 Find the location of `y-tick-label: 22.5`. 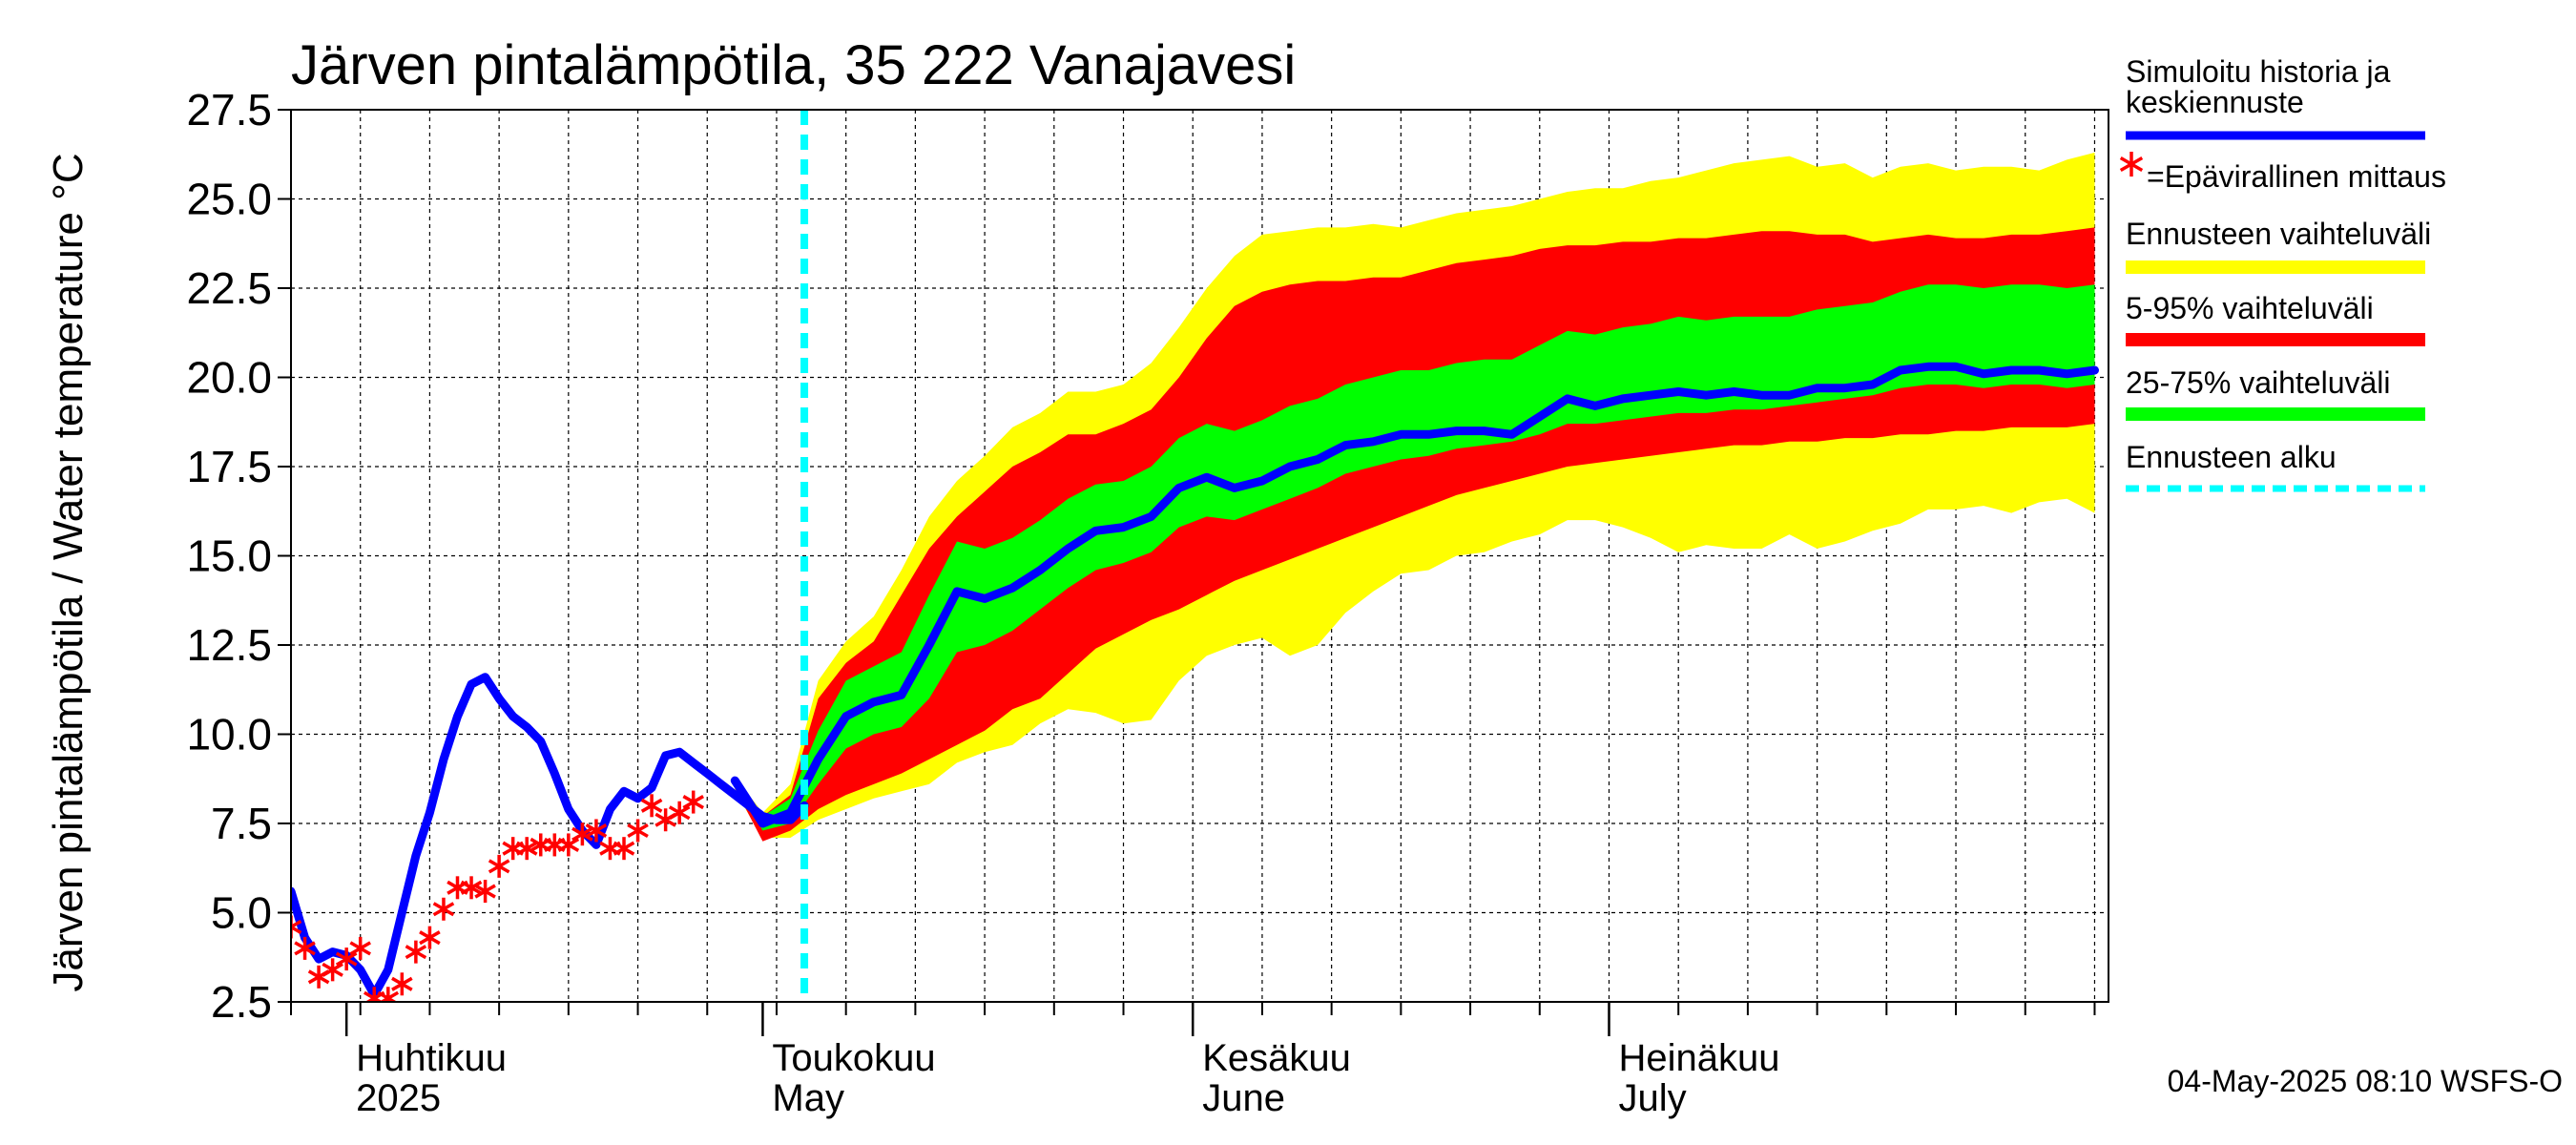

y-tick-label: 22.5 is located at coordinates (229, 288).